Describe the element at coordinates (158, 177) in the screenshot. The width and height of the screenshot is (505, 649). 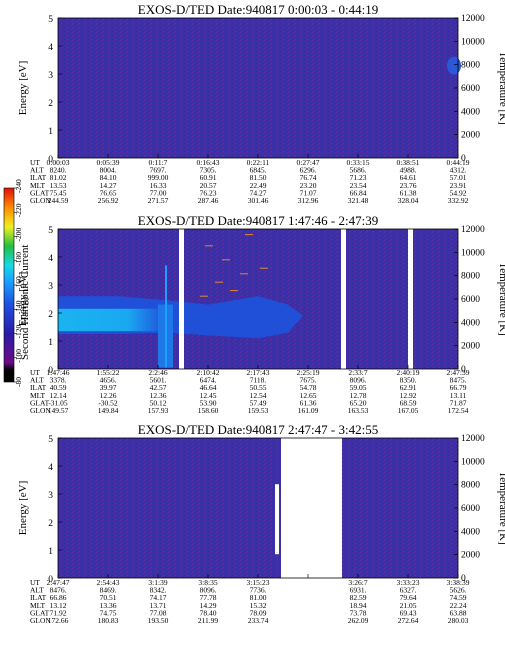
I see `annotation-value: 999.00` at that location.